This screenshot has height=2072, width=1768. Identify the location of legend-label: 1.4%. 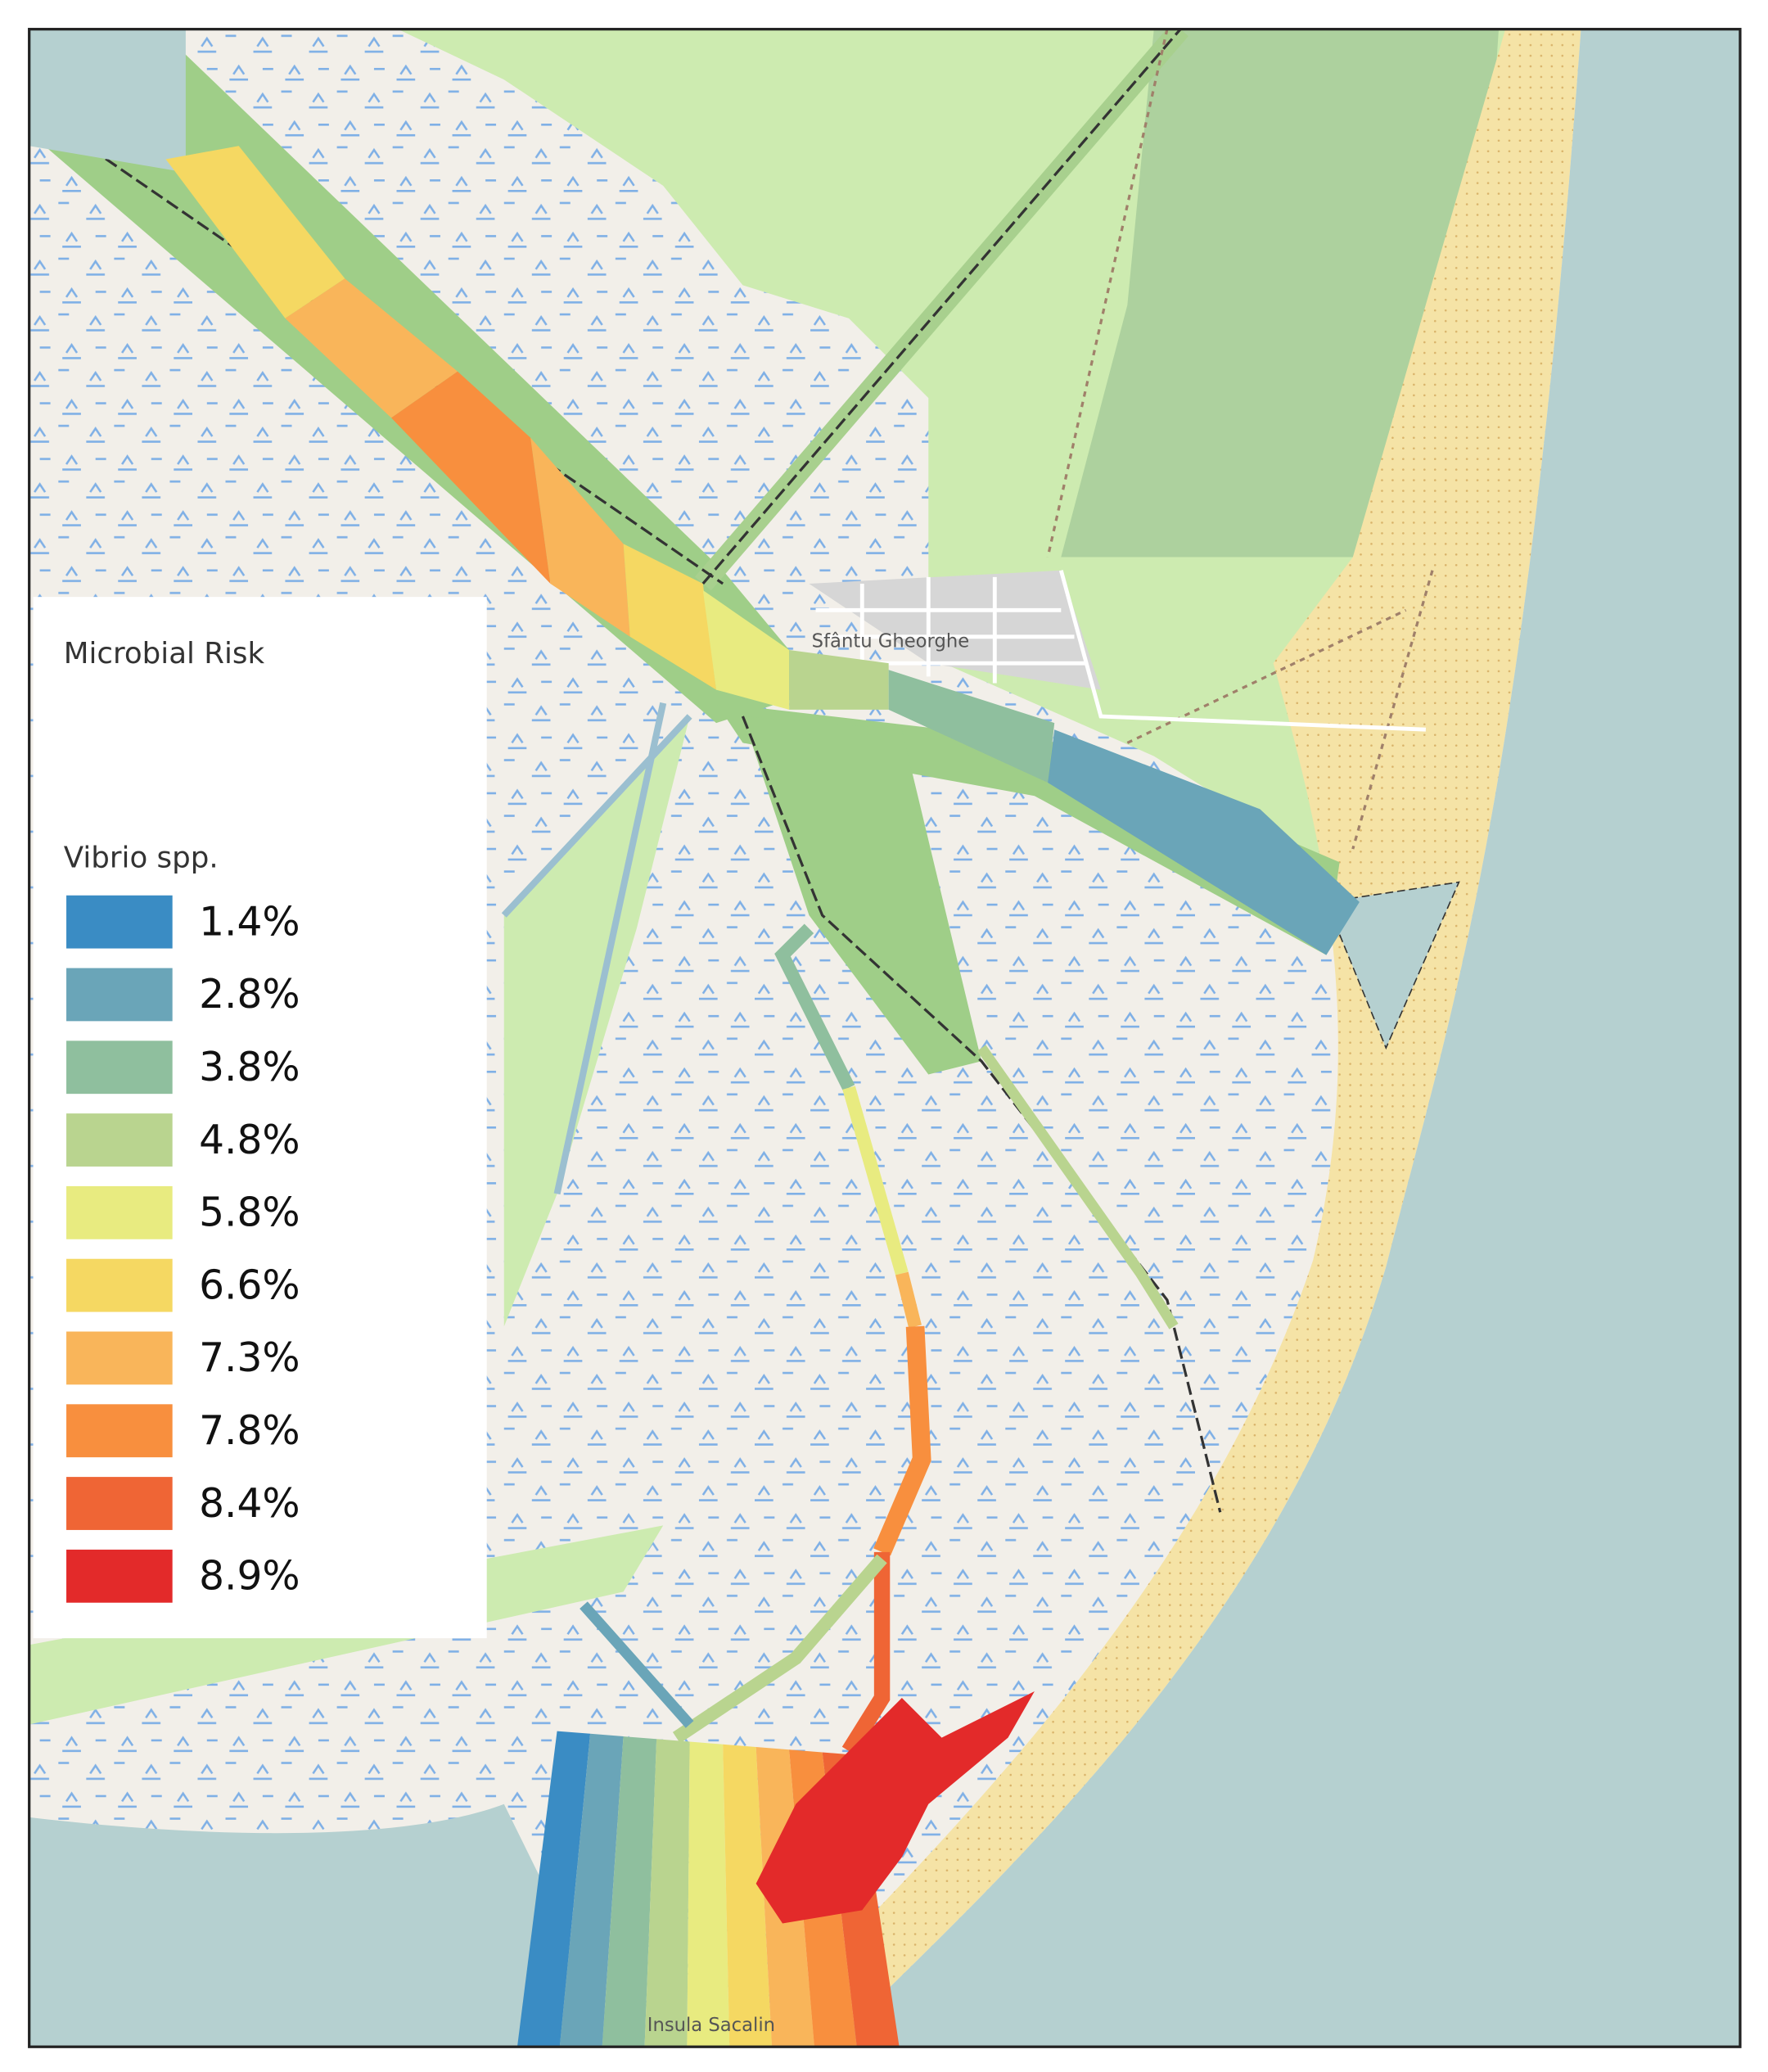
(250, 922).